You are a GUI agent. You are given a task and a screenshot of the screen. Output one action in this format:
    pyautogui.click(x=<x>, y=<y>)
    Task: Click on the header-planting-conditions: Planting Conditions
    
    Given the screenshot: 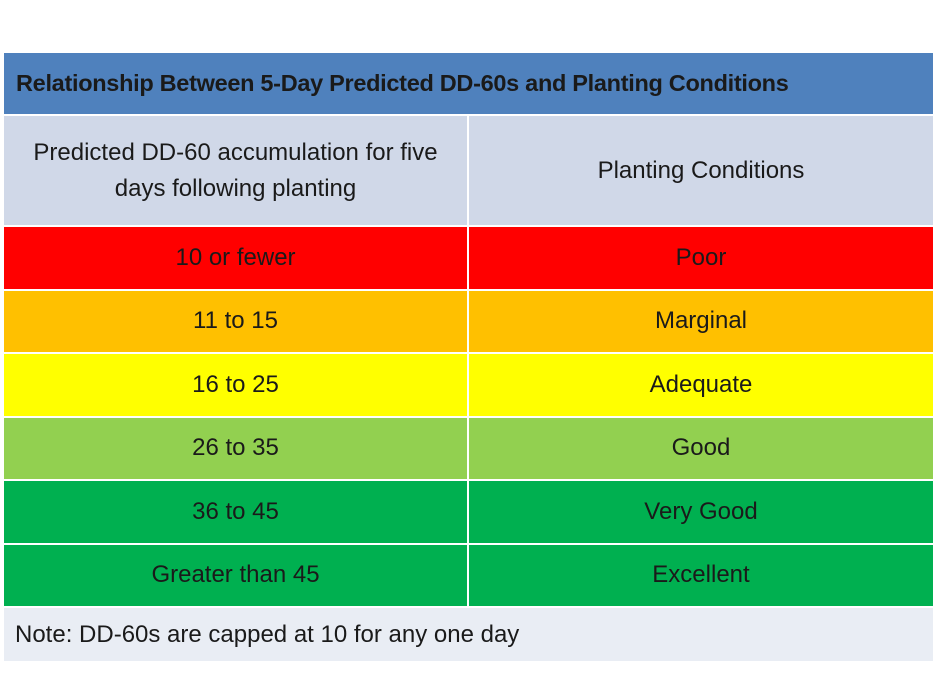 What is the action you would take?
    pyautogui.click(x=701, y=170)
    